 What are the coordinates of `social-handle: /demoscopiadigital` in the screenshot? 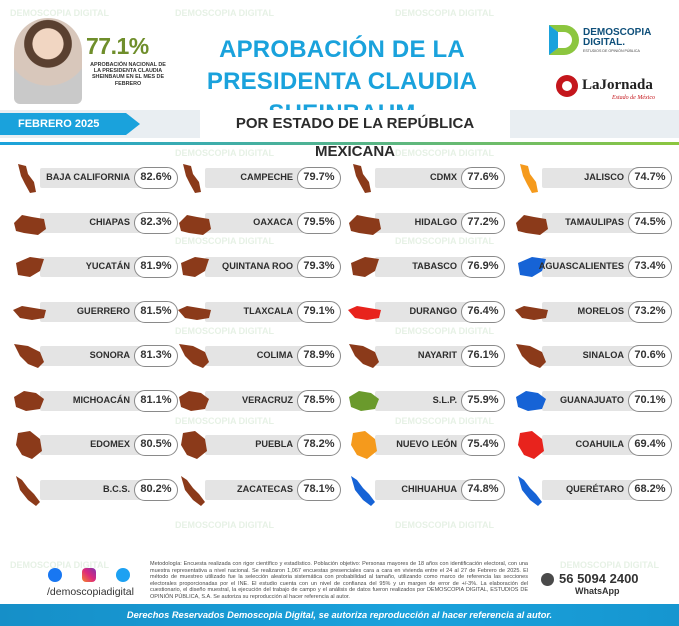 It's located at (90, 592).